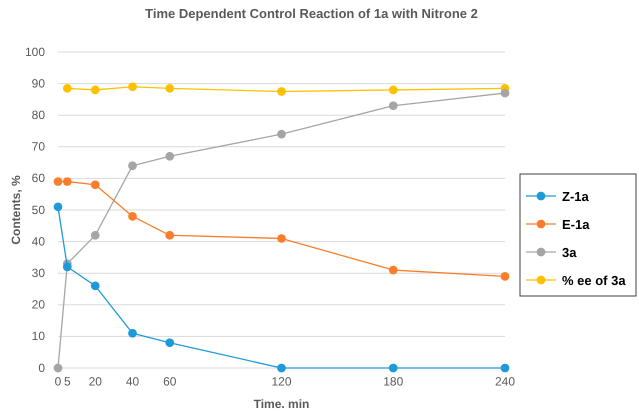 The width and height of the screenshot is (639, 413). What do you see at coordinates (570, 252) in the screenshot?
I see `legend-label: 3a` at bounding box center [570, 252].